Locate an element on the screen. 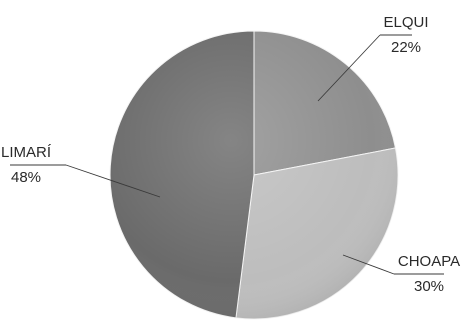  slice-value-choapa: 30% is located at coordinates (429, 286).